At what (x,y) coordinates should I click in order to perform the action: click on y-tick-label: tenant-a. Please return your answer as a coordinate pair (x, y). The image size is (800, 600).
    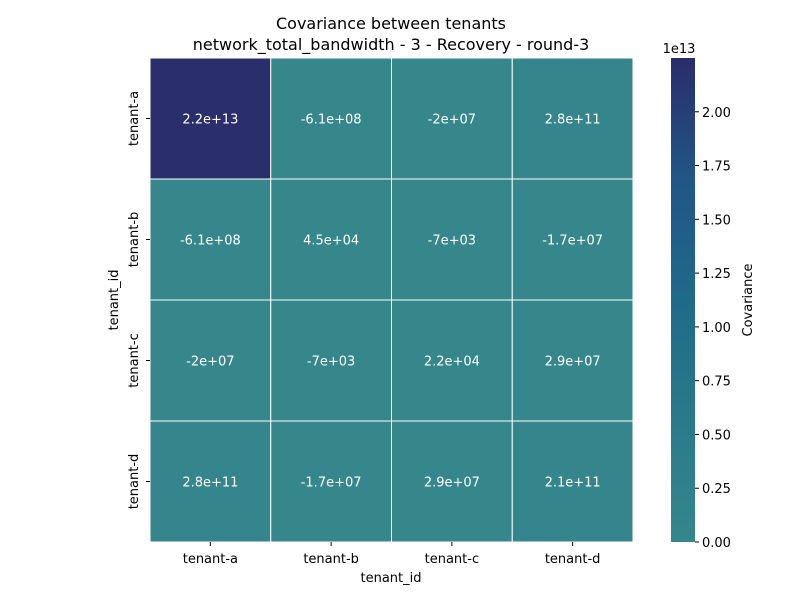
    Looking at the image, I should click on (134, 118).